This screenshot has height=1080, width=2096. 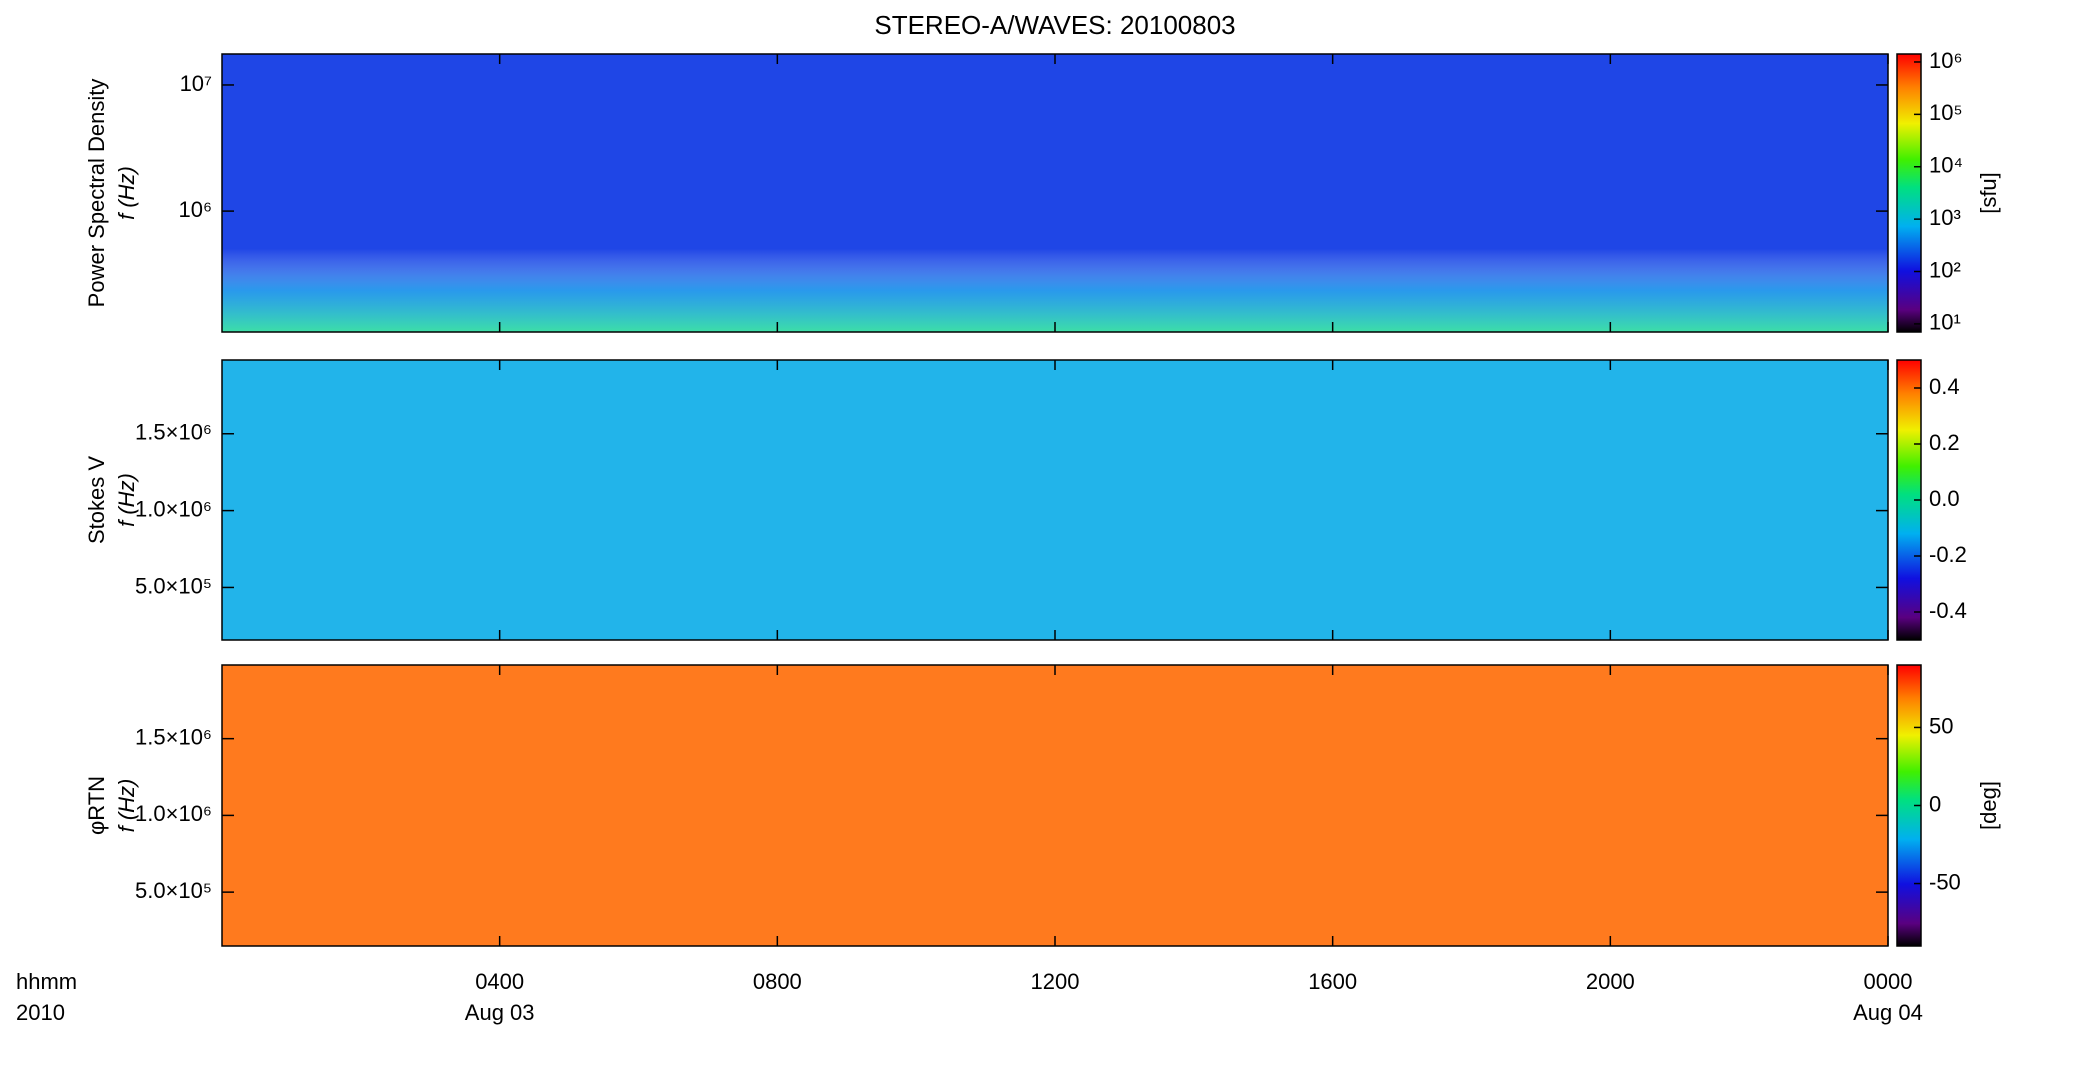 I want to click on y-axis-label: φRTN, so click(x=96, y=805).